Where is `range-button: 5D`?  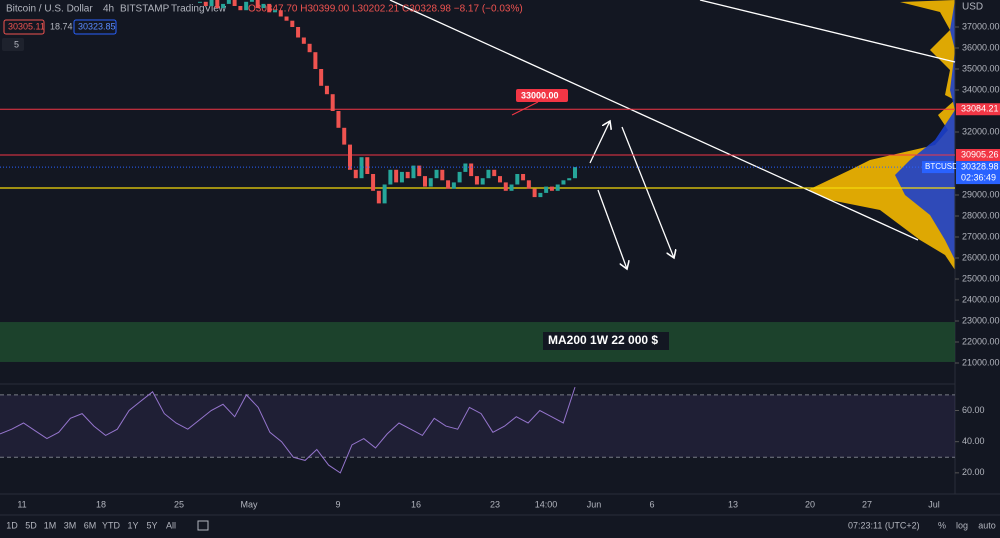
range-button: 5D is located at coordinates (31, 525).